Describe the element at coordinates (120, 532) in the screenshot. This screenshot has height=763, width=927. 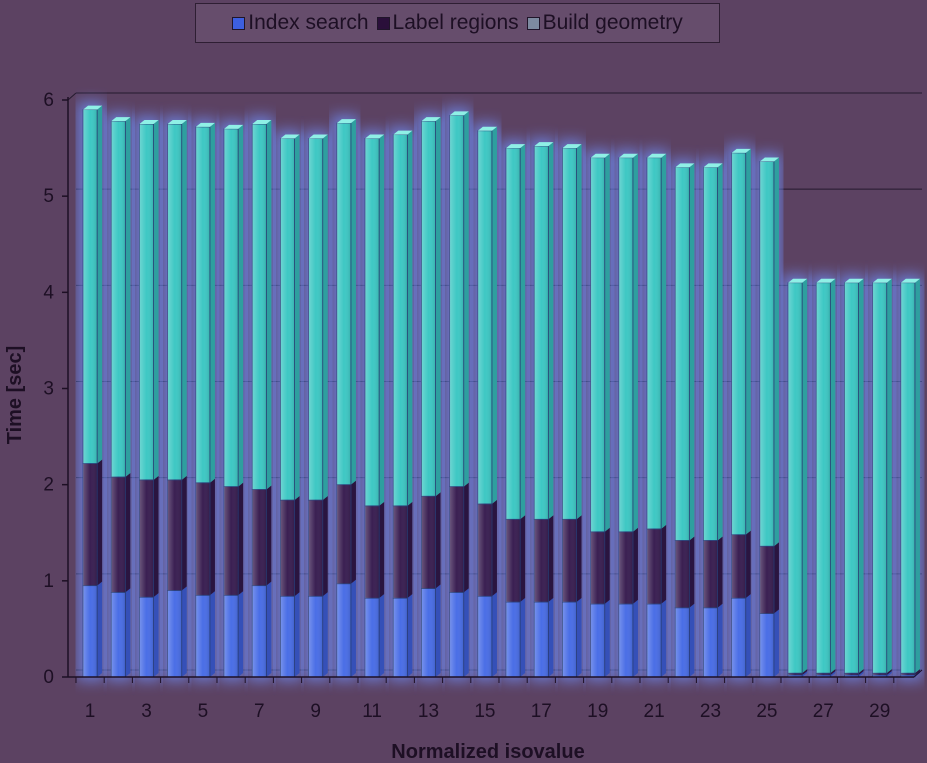
I see `bar-2-label-regions` at that location.